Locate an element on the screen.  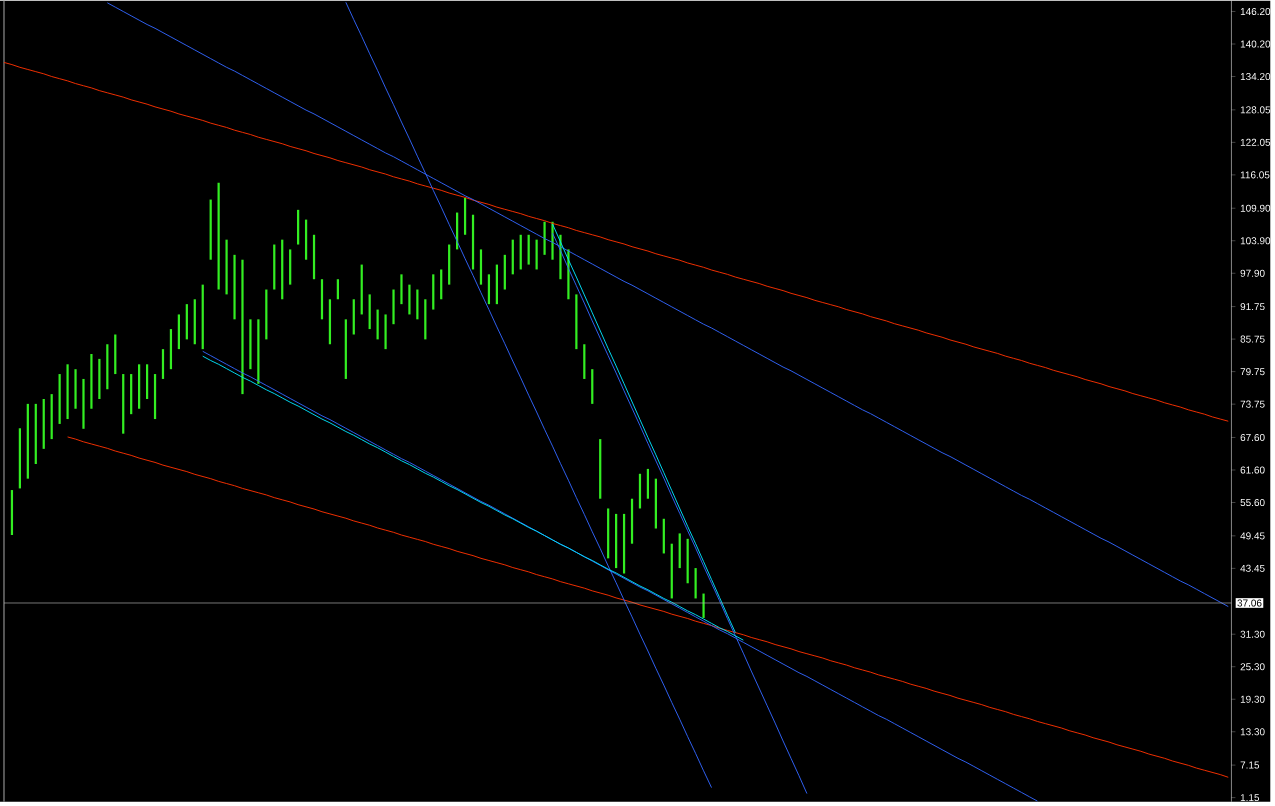
y-tick-label: 1.15 is located at coordinates (1250, 798).